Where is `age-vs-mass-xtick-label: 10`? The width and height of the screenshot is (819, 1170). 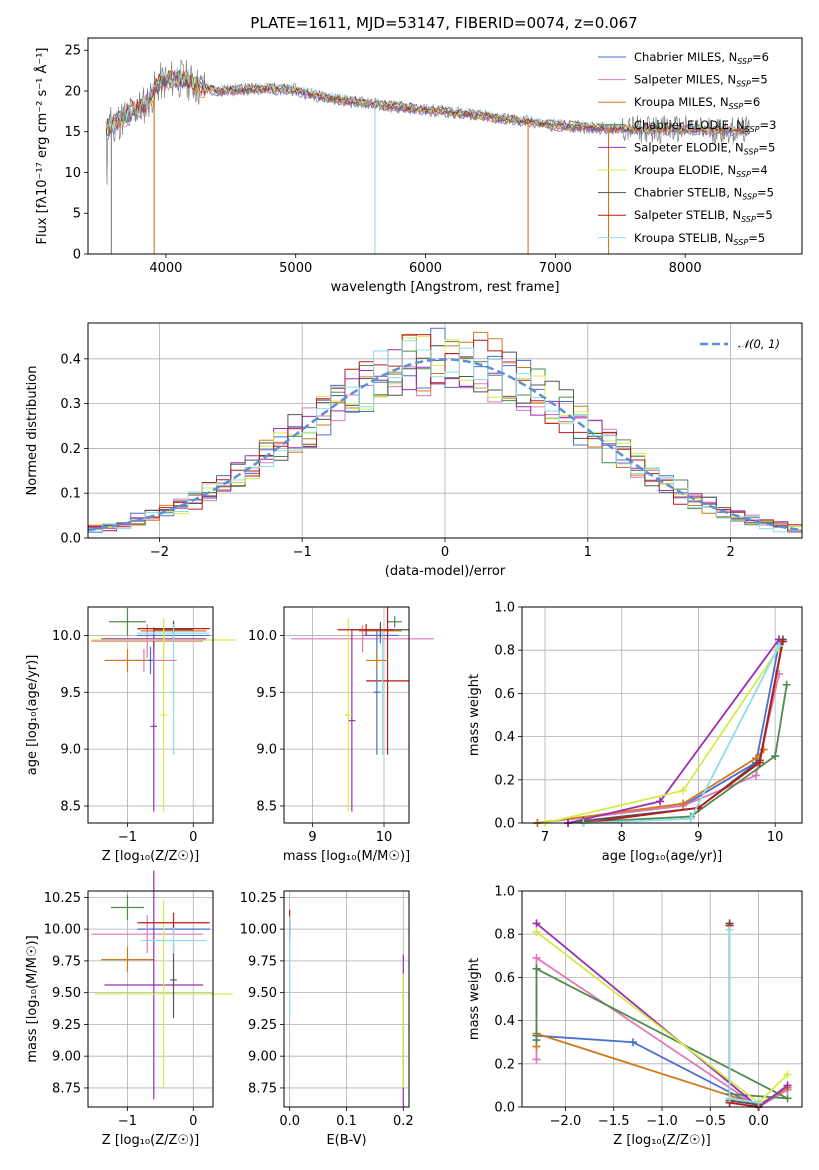 age-vs-mass-xtick-label: 10 is located at coordinates (384, 837).